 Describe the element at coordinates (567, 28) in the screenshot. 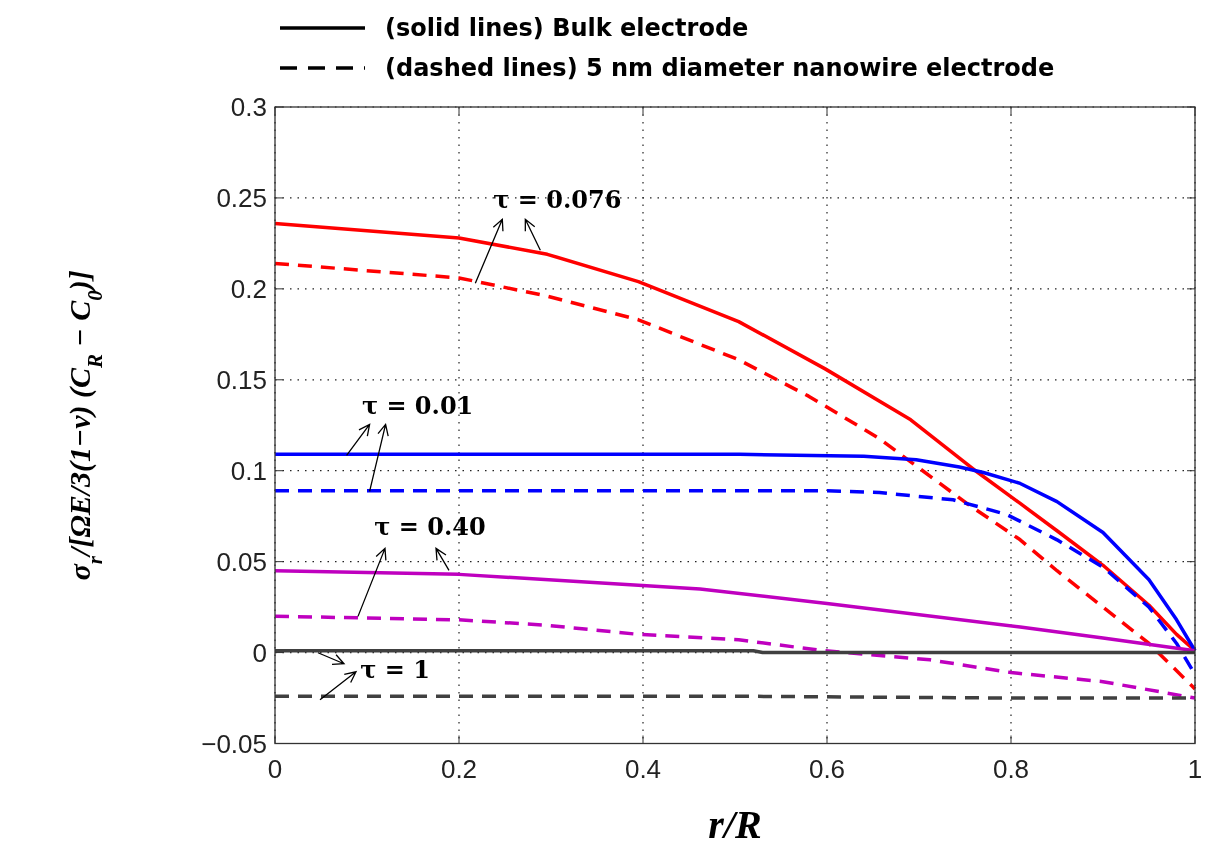

I see `text: (solid lines) Bulk electrode` at that location.